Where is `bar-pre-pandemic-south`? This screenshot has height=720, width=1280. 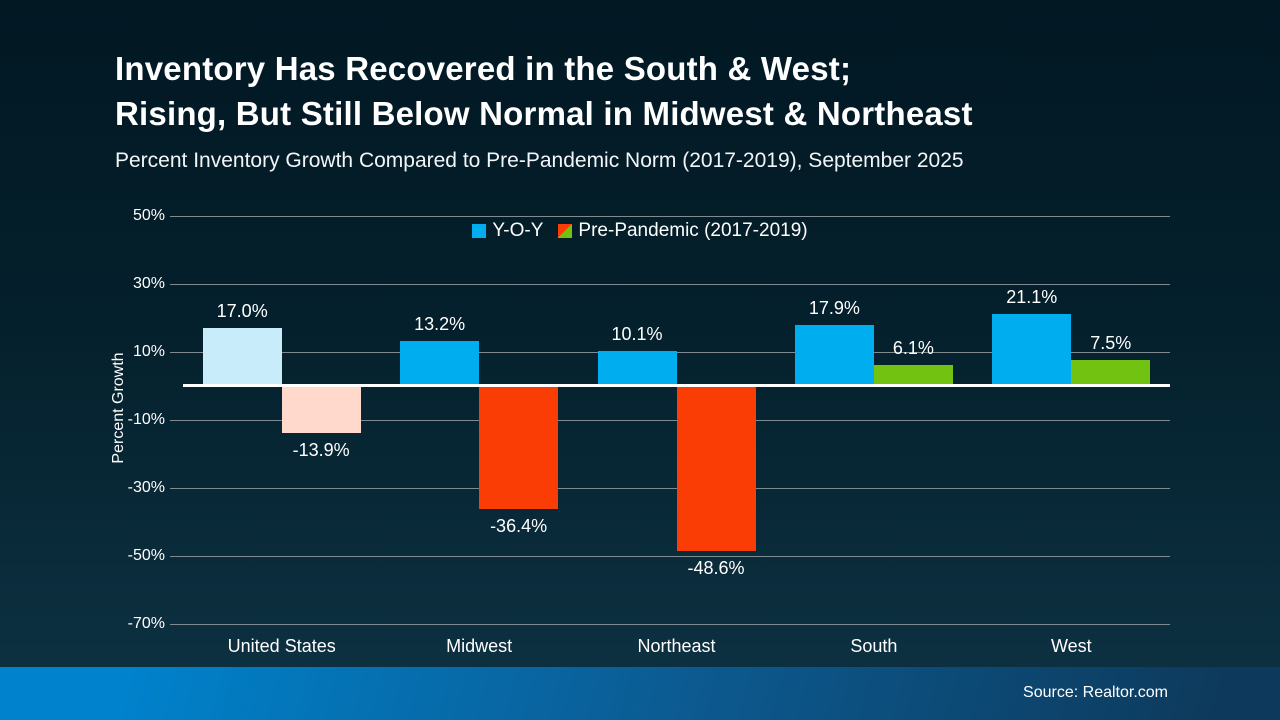
bar-pre-pandemic-south is located at coordinates (913, 375).